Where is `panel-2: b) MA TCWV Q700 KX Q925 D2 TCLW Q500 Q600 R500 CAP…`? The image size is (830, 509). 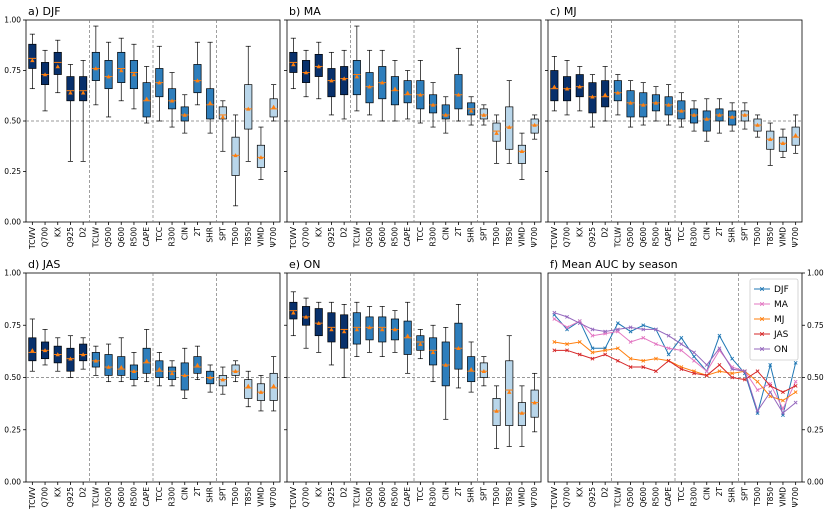
panel-2: b) MA TCWV Q700 KX Q925 D2 TCLW Q500 Q600 R500 CAP… is located at coordinates (413, 127).